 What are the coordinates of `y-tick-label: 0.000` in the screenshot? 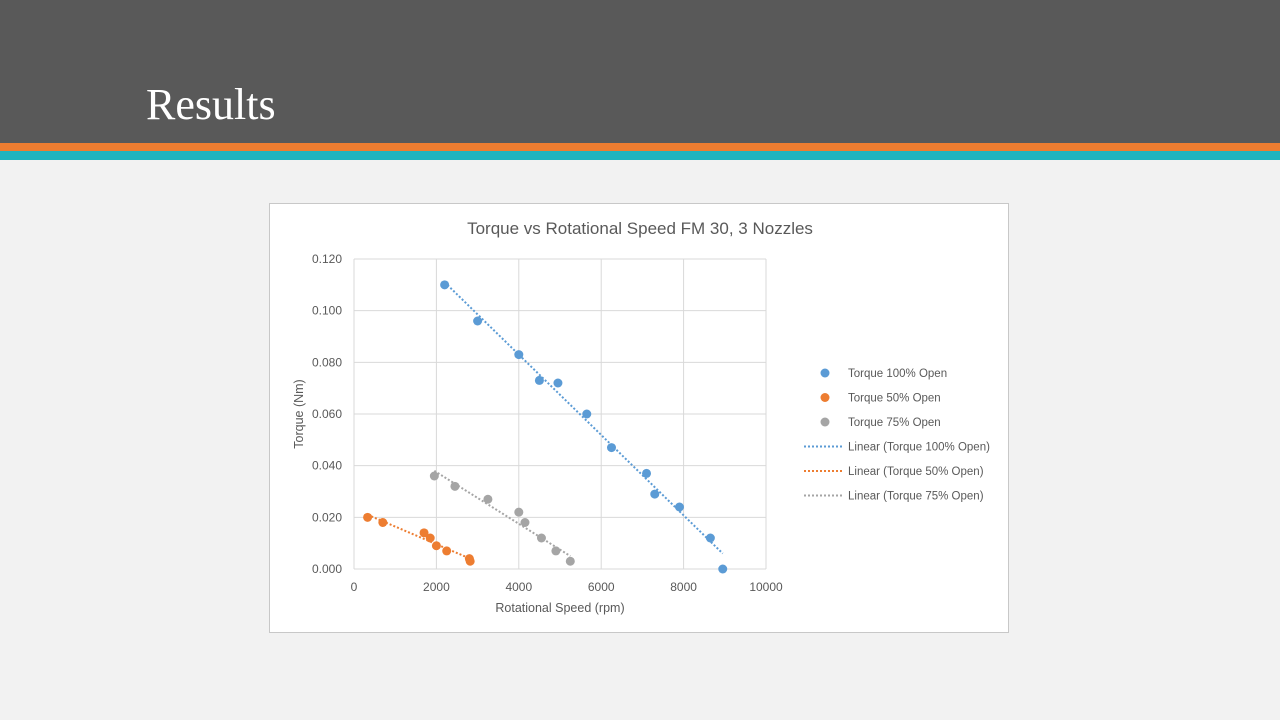 It's located at (327, 569).